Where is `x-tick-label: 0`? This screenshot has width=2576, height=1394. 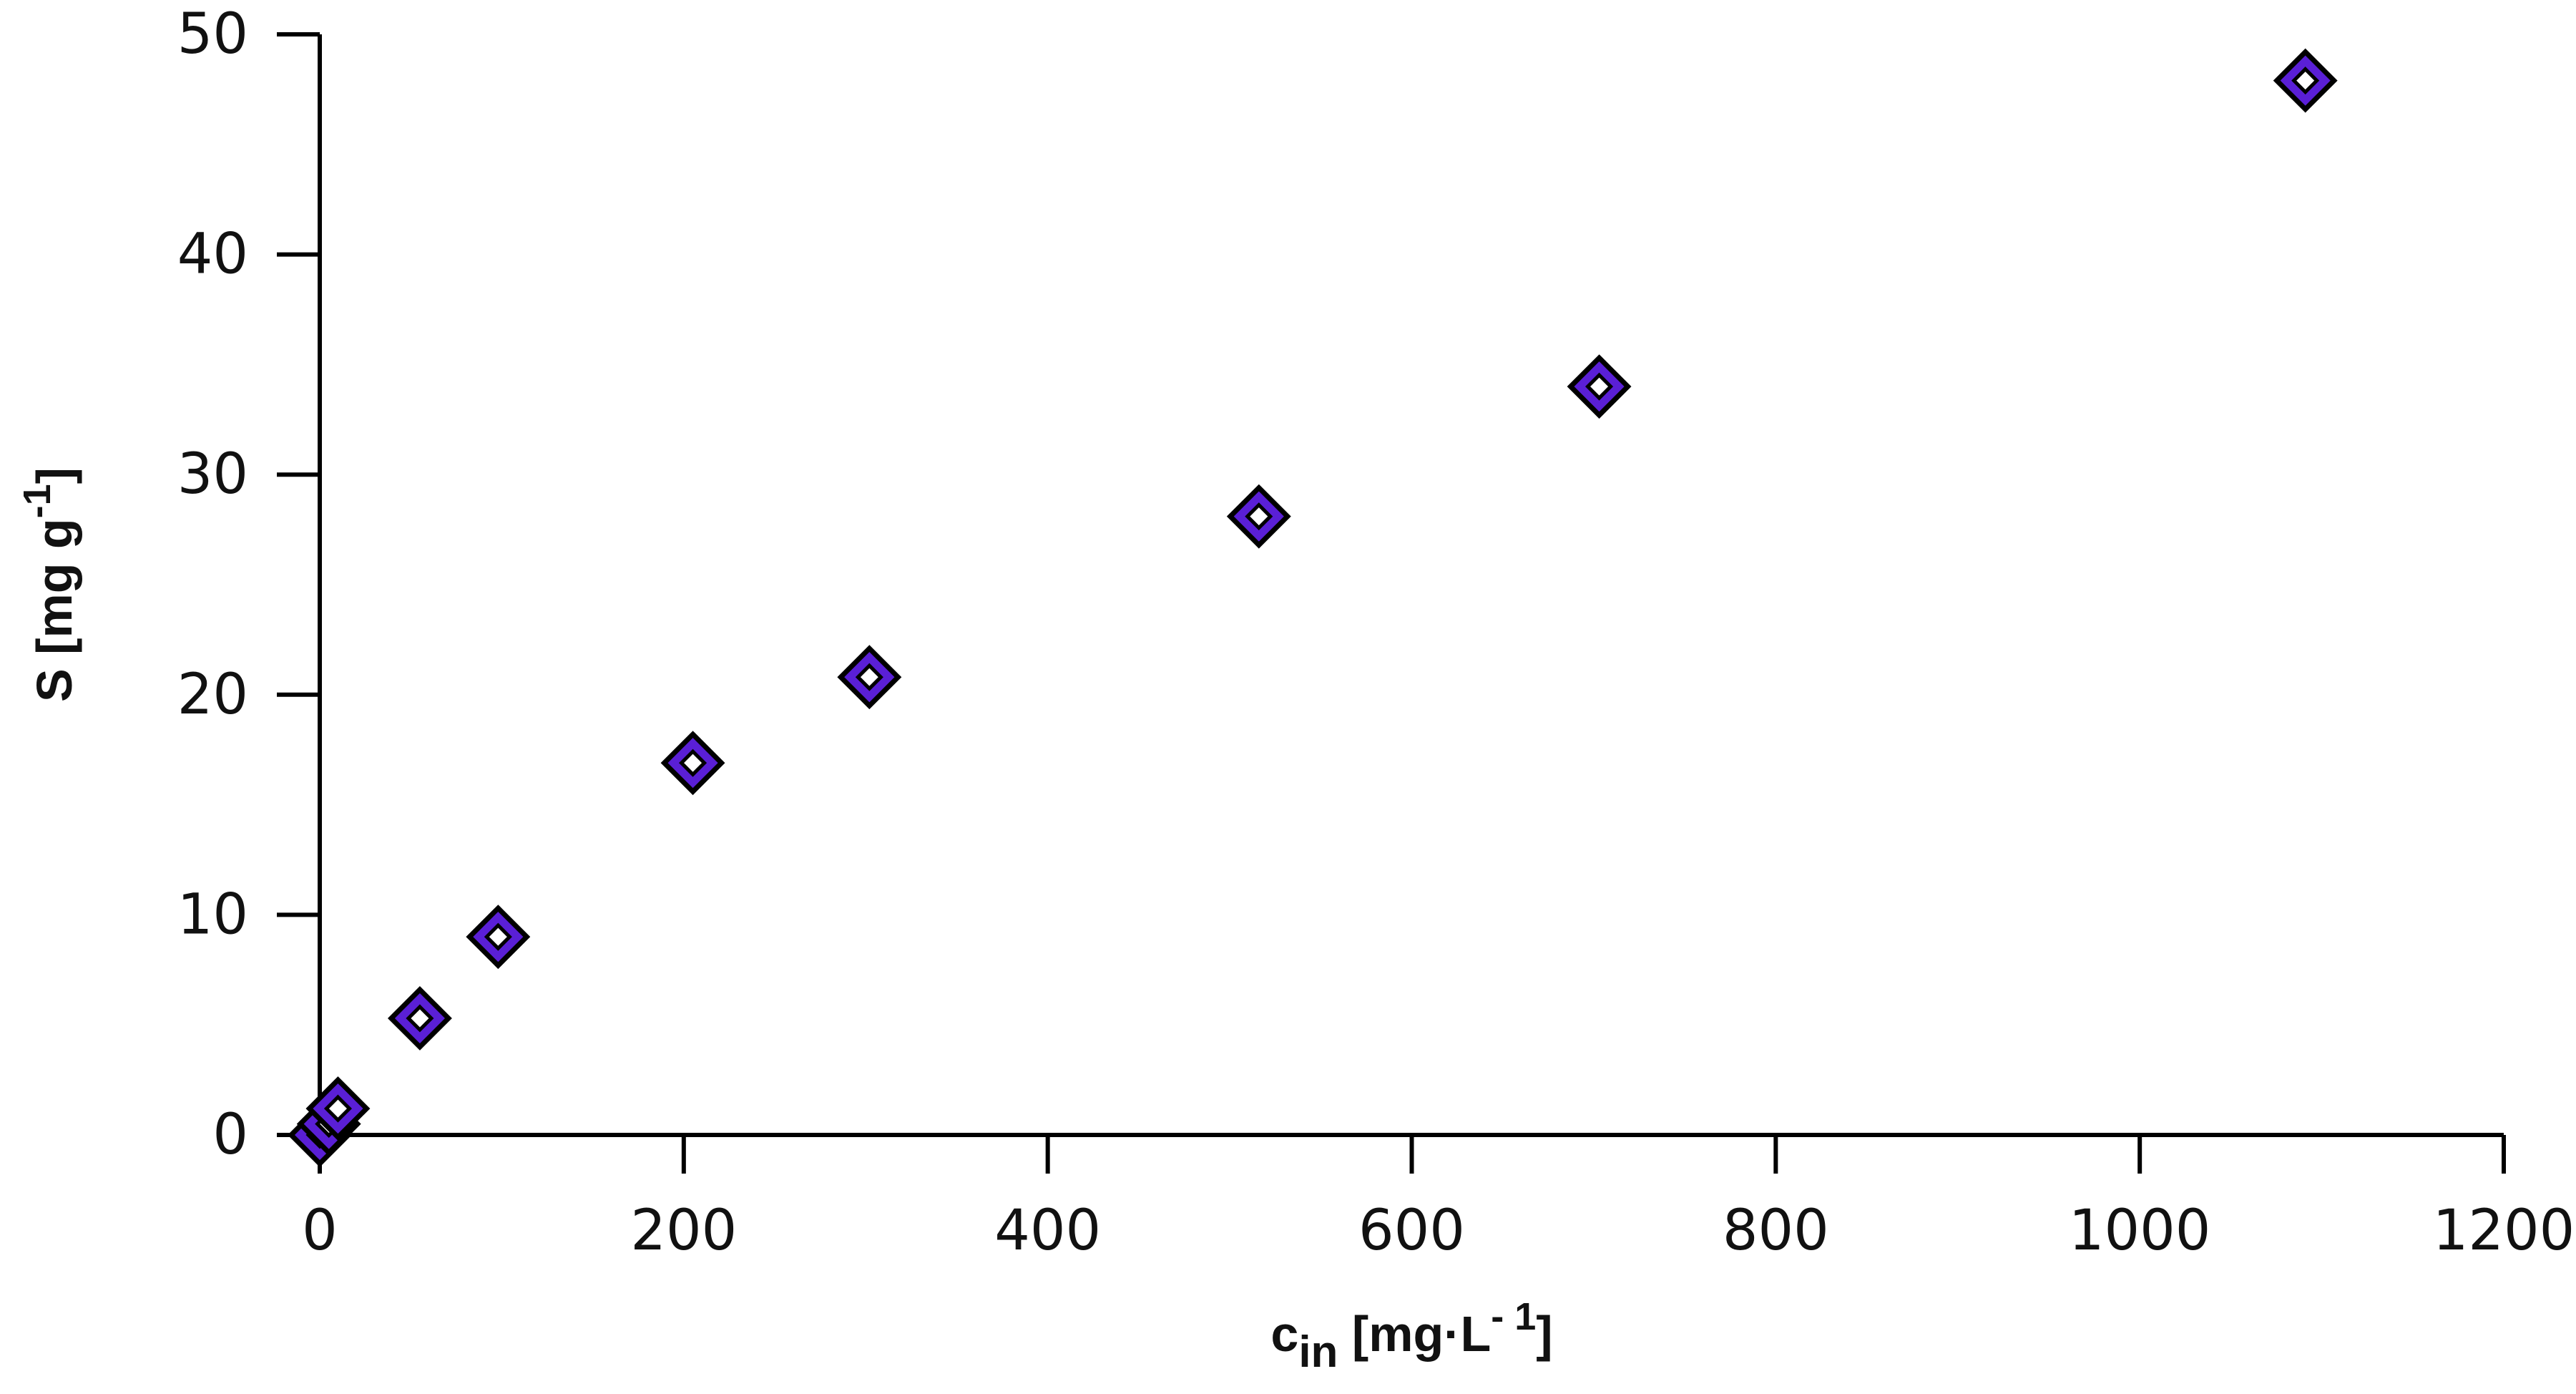 x-tick-label: 0 is located at coordinates (320, 1231).